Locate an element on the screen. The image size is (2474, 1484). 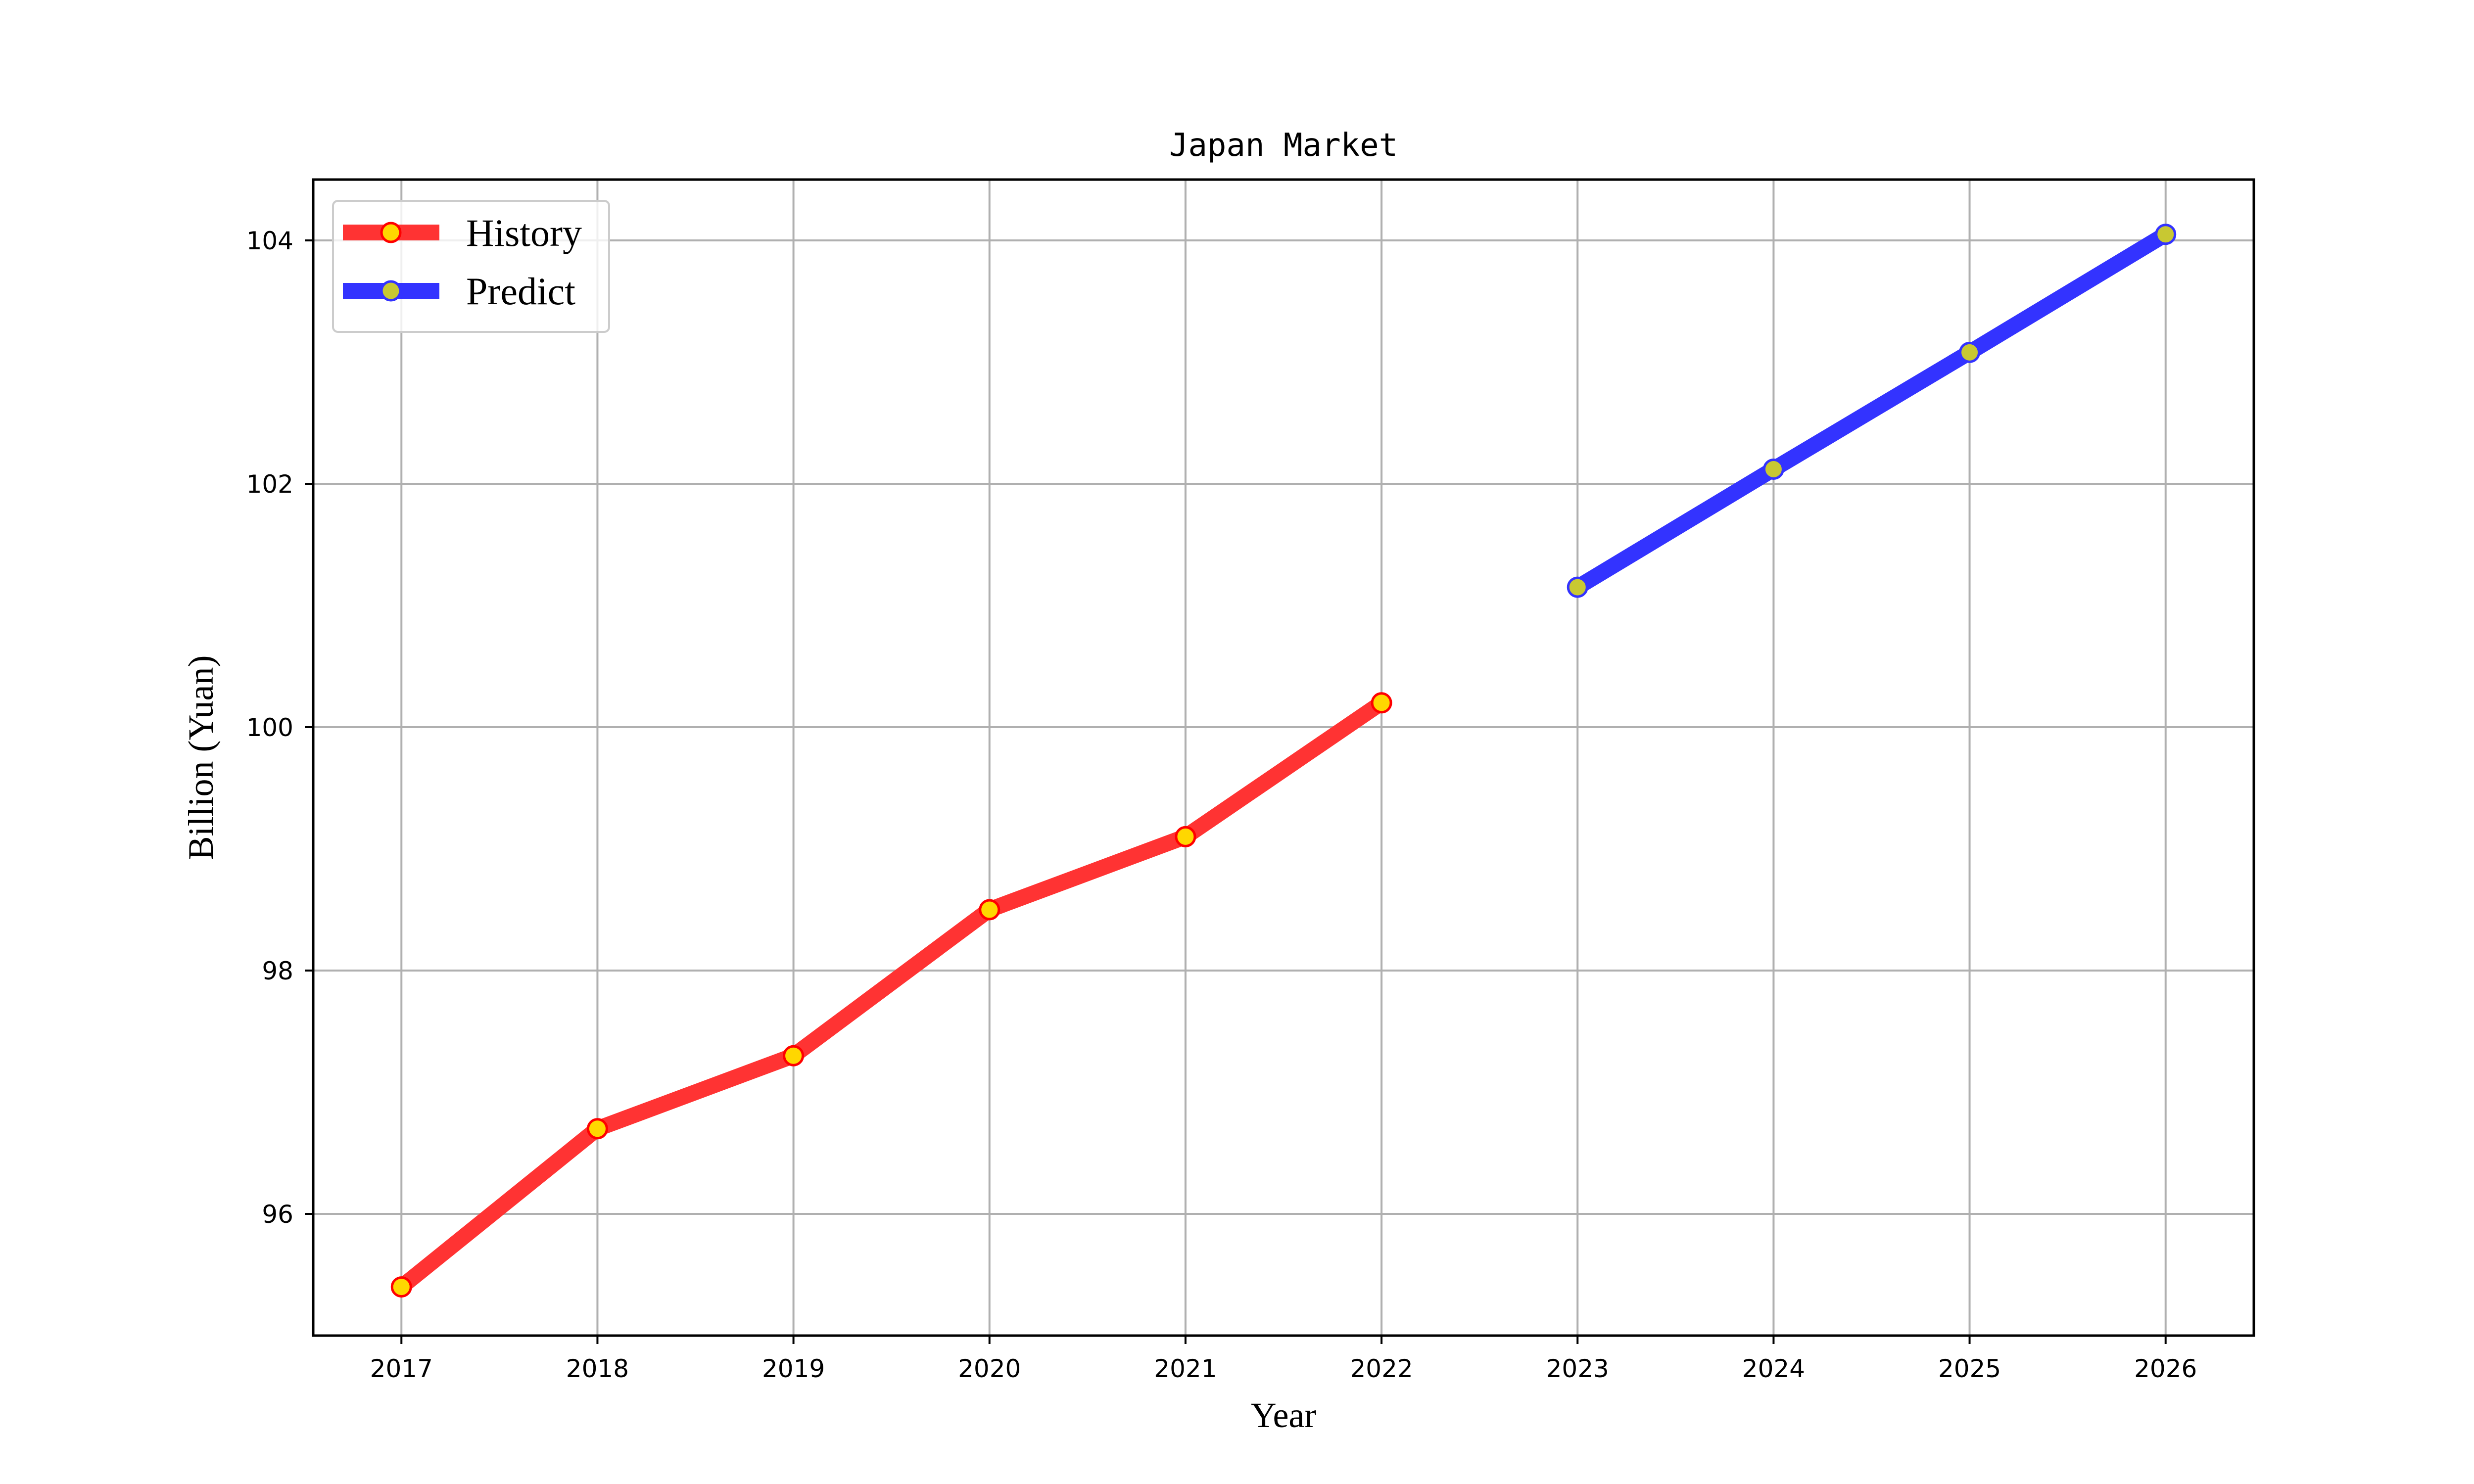
x-tick-label: 2025 is located at coordinates (1970, 1368).